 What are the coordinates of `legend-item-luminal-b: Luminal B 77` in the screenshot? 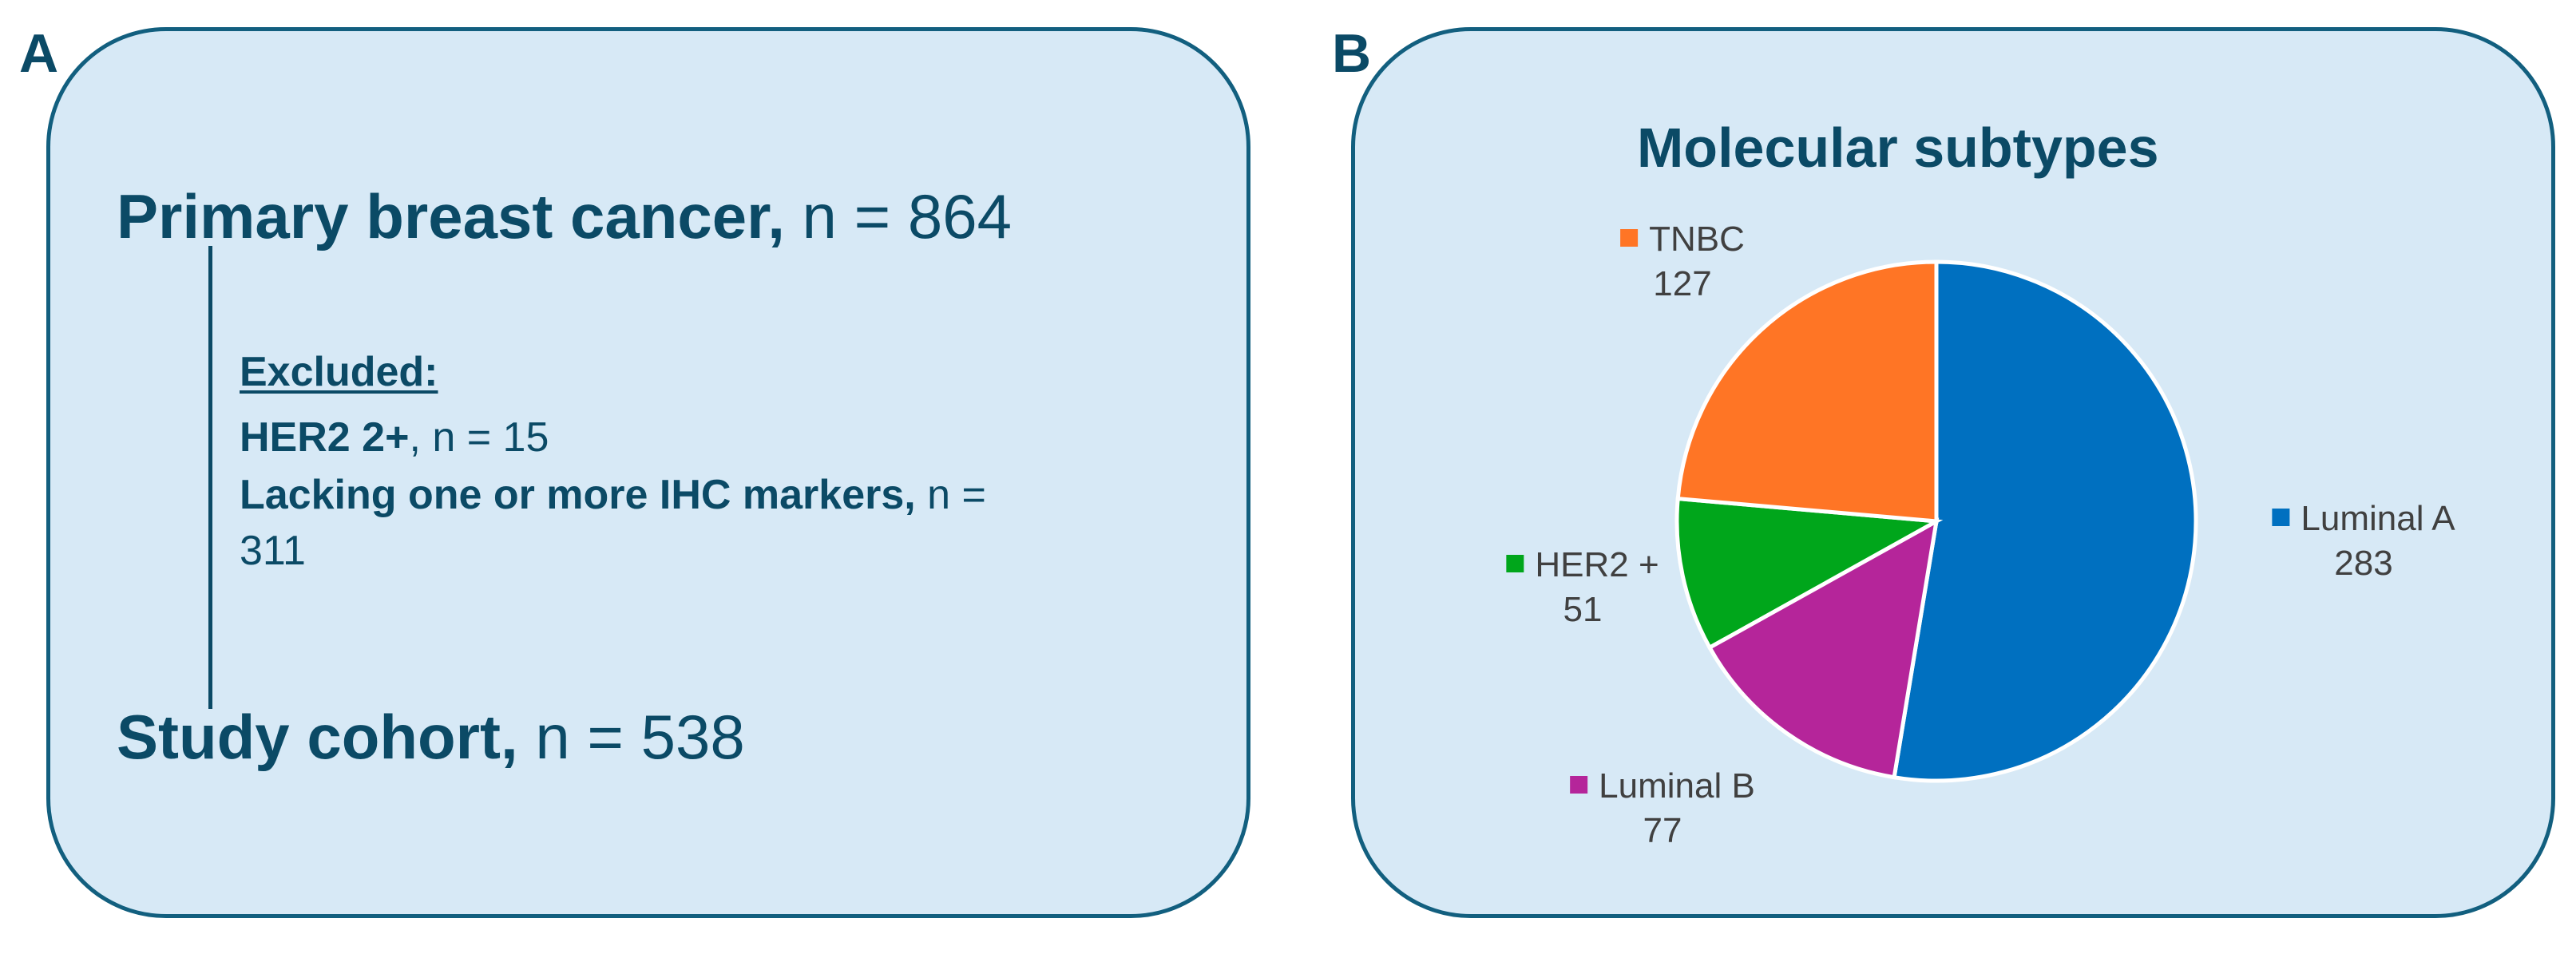 It's located at (1662, 808).